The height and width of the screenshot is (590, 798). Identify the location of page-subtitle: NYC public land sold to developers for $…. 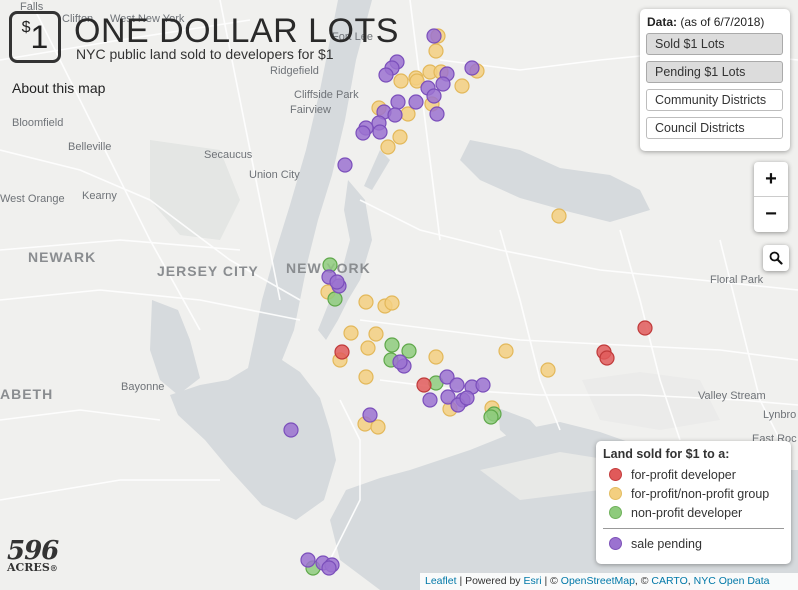
(205, 54).